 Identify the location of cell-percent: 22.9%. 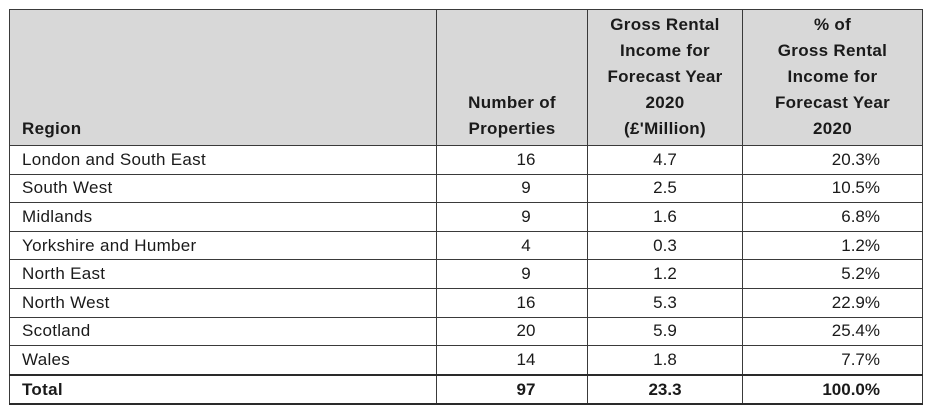
(832, 302).